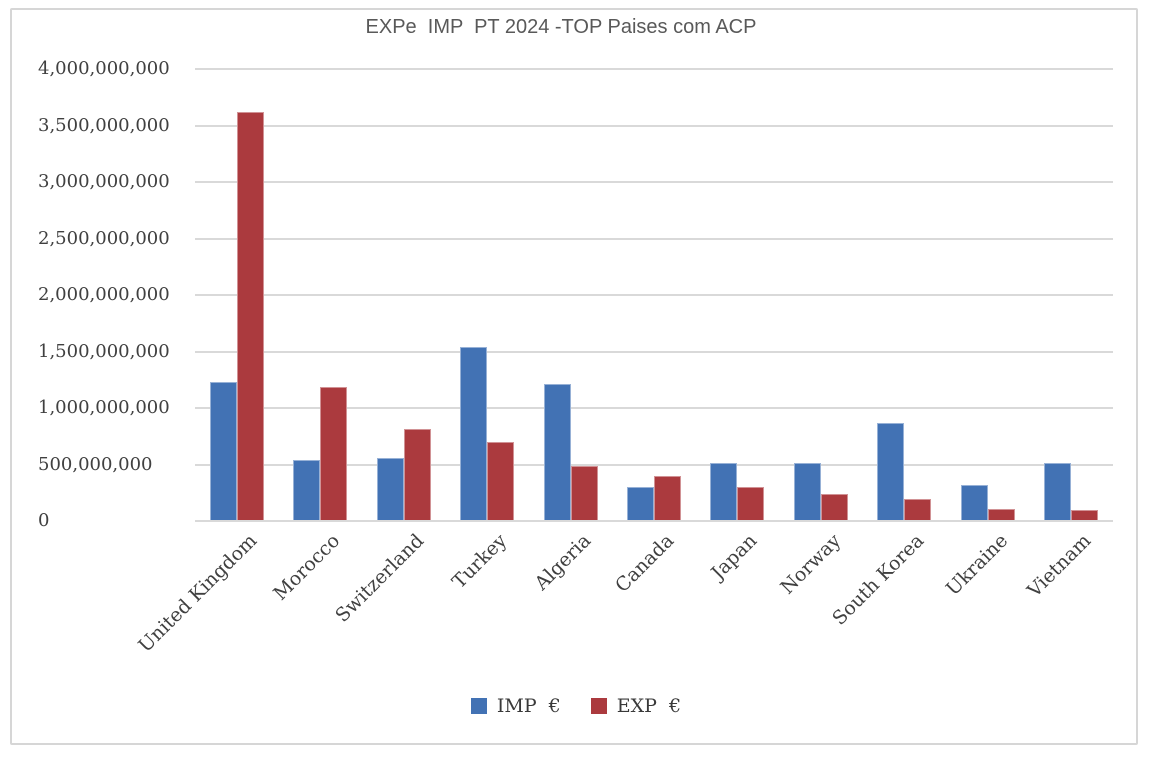 Image resolution: width=1152 pixels, height=760 pixels. What do you see at coordinates (561, 27) in the screenshot?
I see `chart-title: EXPe IMP PT 2024 -TOP Paises com ACP` at bounding box center [561, 27].